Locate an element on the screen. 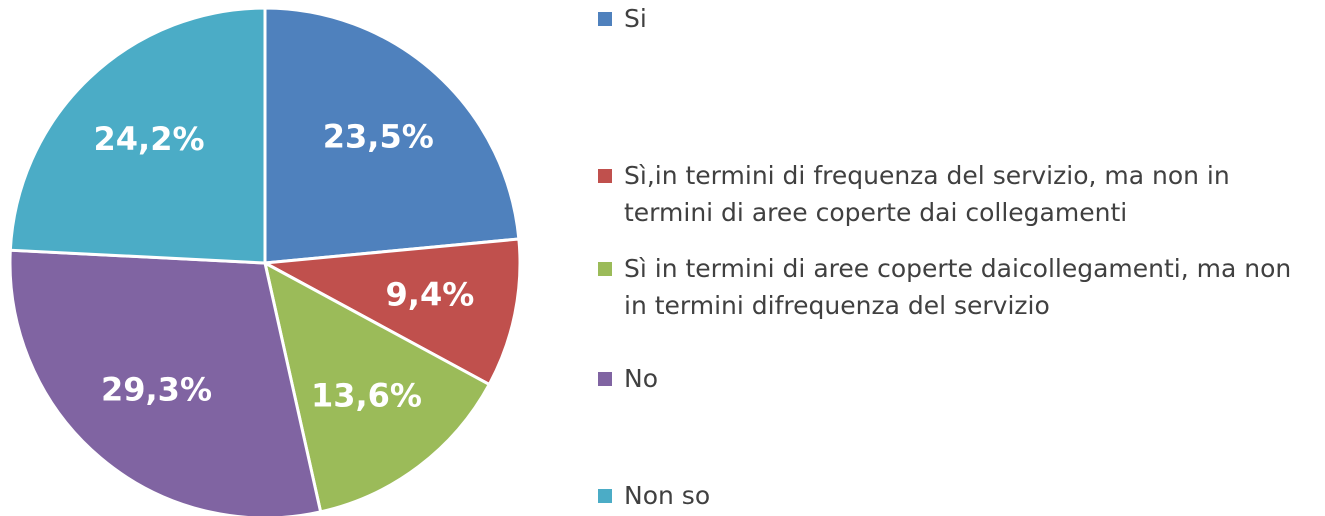 This screenshot has width=1325, height=516. slice-label: 24,2% is located at coordinates (149, 139).